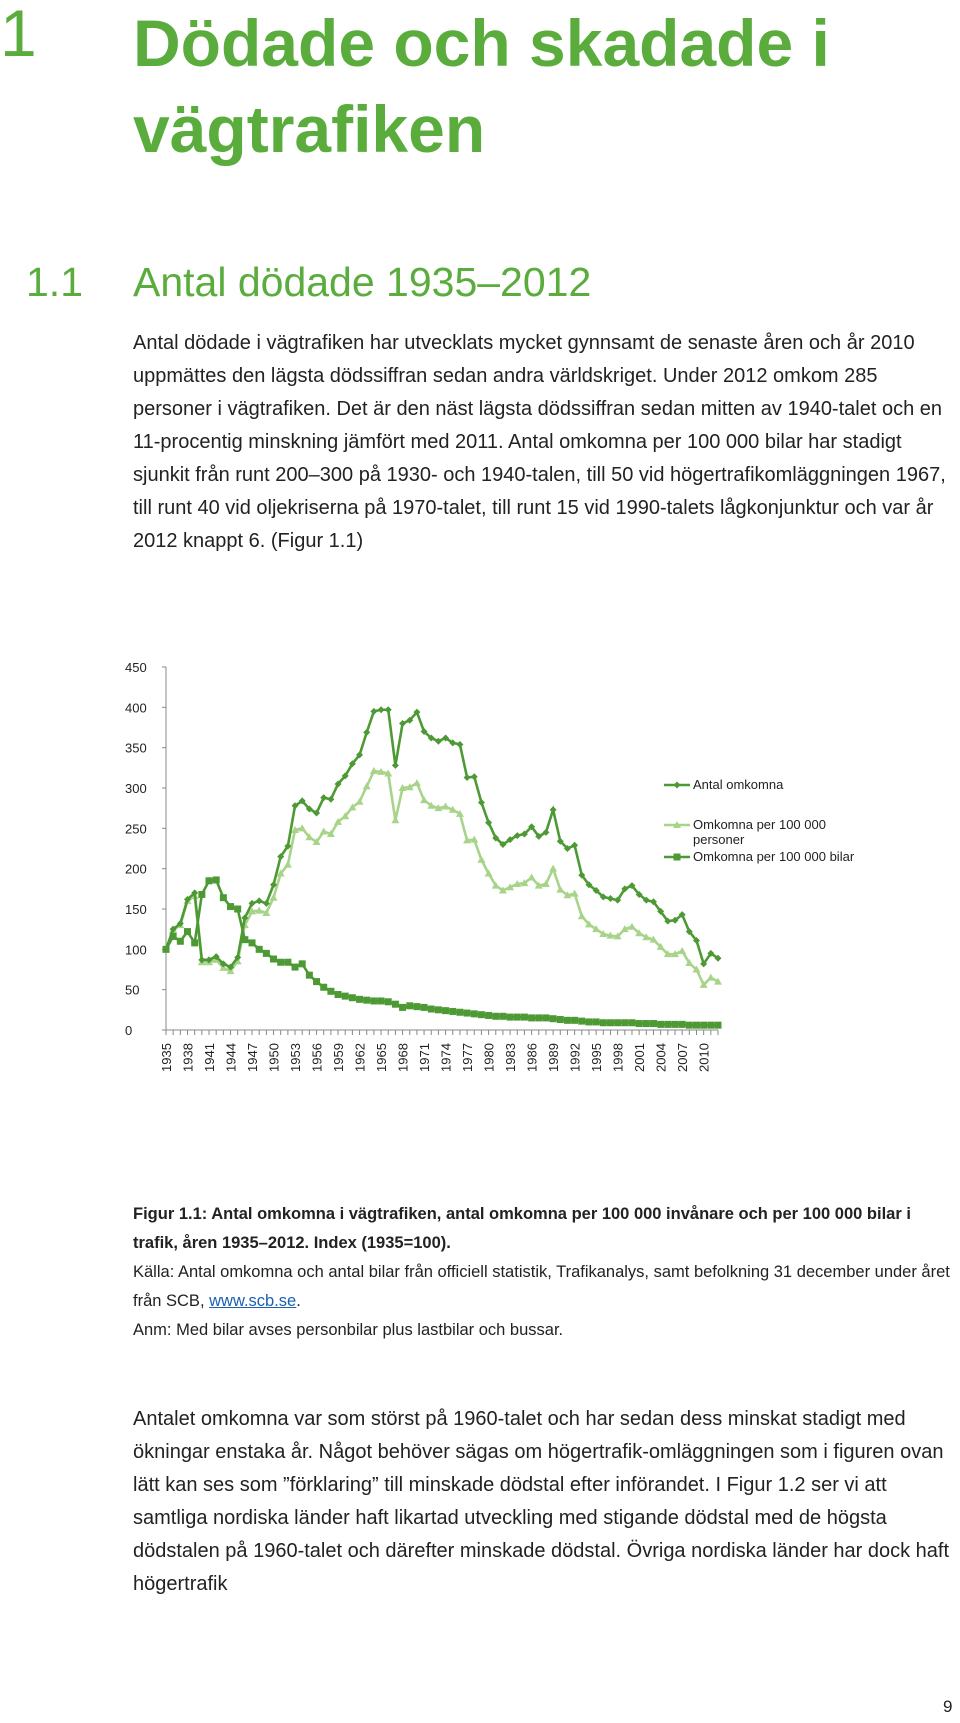 The height and width of the screenshot is (1723, 960). What do you see at coordinates (553, 1057) in the screenshot?
I see `x-tick-label: 1989` at bounding box center [553, 1057].